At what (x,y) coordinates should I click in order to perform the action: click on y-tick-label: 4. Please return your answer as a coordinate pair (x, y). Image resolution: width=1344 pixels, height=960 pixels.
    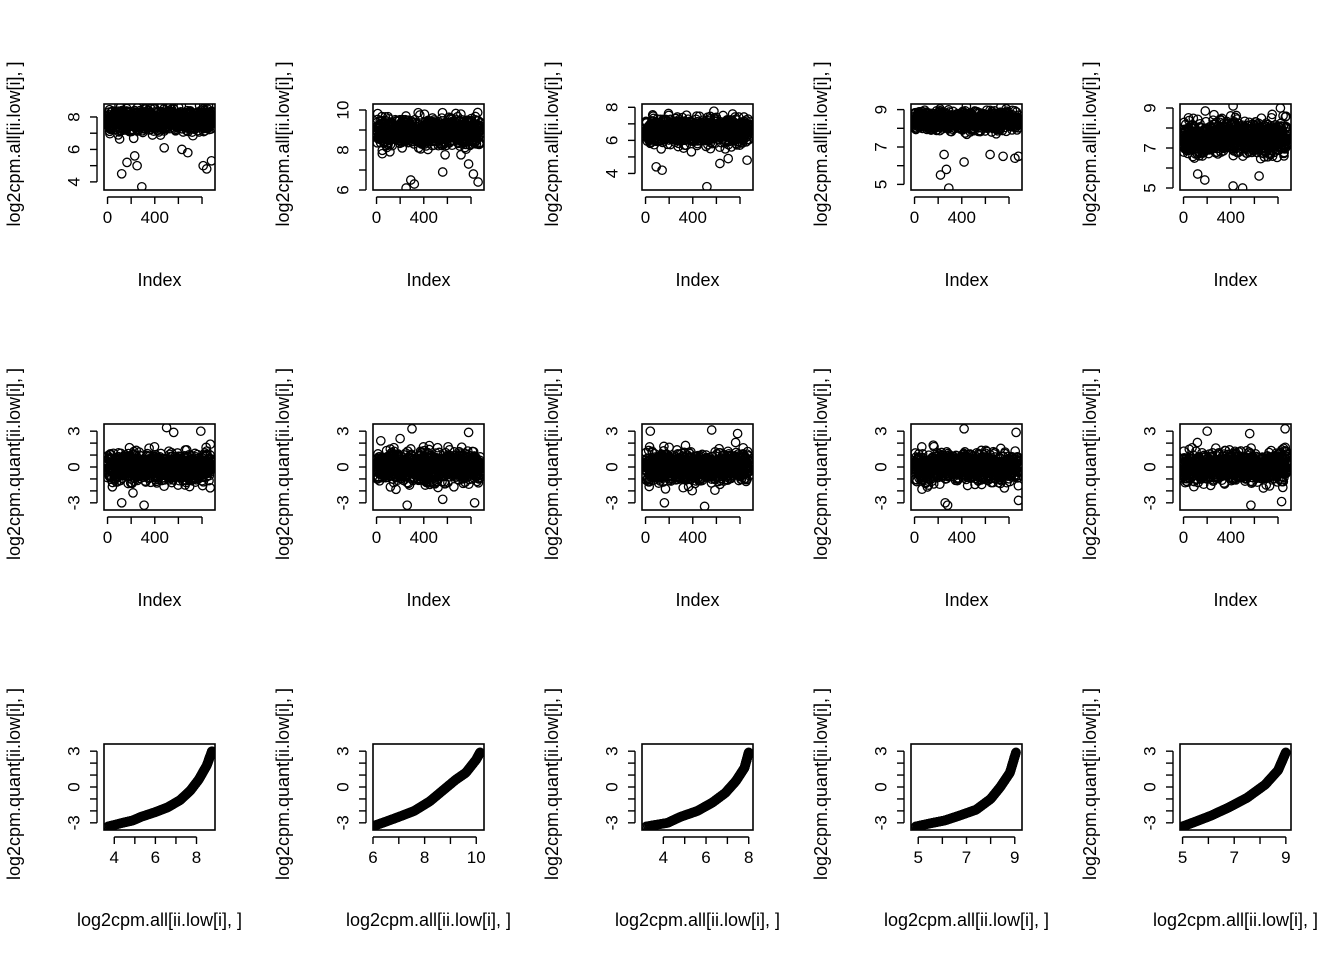
    Looking at the image, I should click on (74, 181).